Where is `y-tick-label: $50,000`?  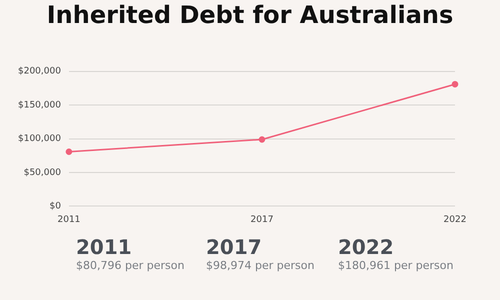 y-tick-label: $50,000 is located at coordinates (43, 173).